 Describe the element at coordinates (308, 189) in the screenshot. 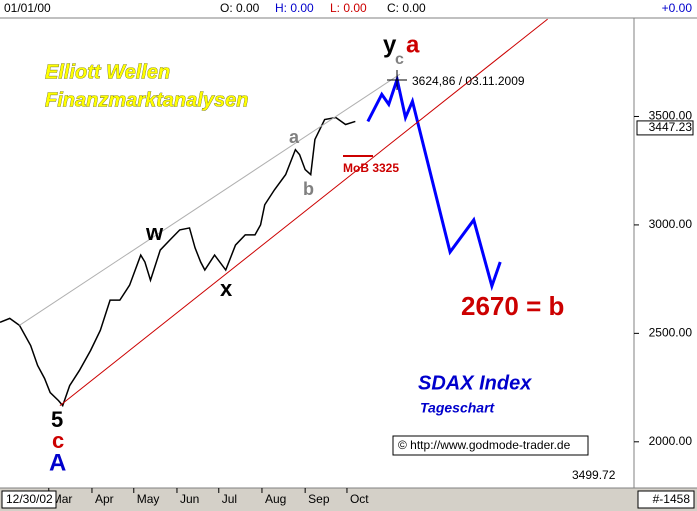

I see `annotation: b` at that location.